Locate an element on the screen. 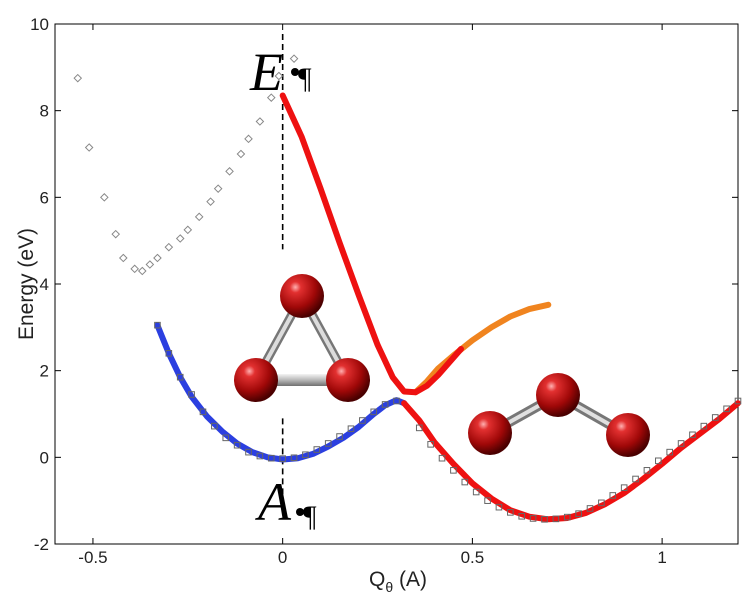  x-tick-label: 1 is located at coordinates (661, 557).